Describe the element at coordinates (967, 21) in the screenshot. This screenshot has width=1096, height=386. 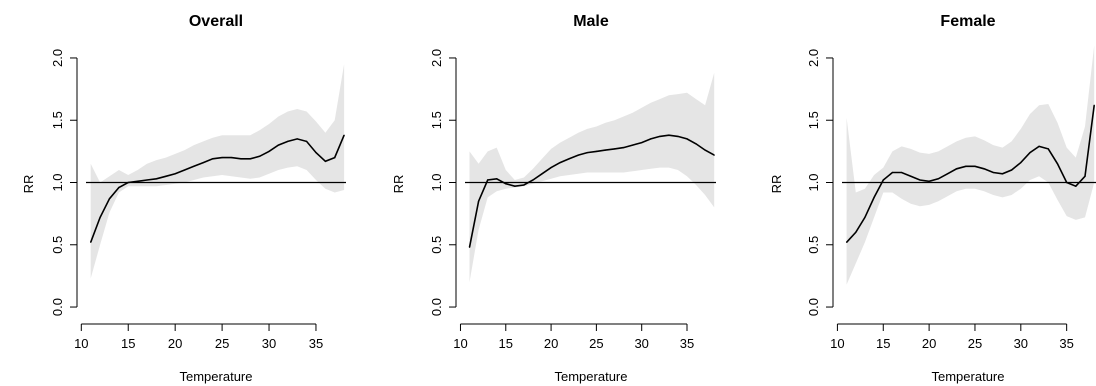
I see `panel-title: Female` at that location.